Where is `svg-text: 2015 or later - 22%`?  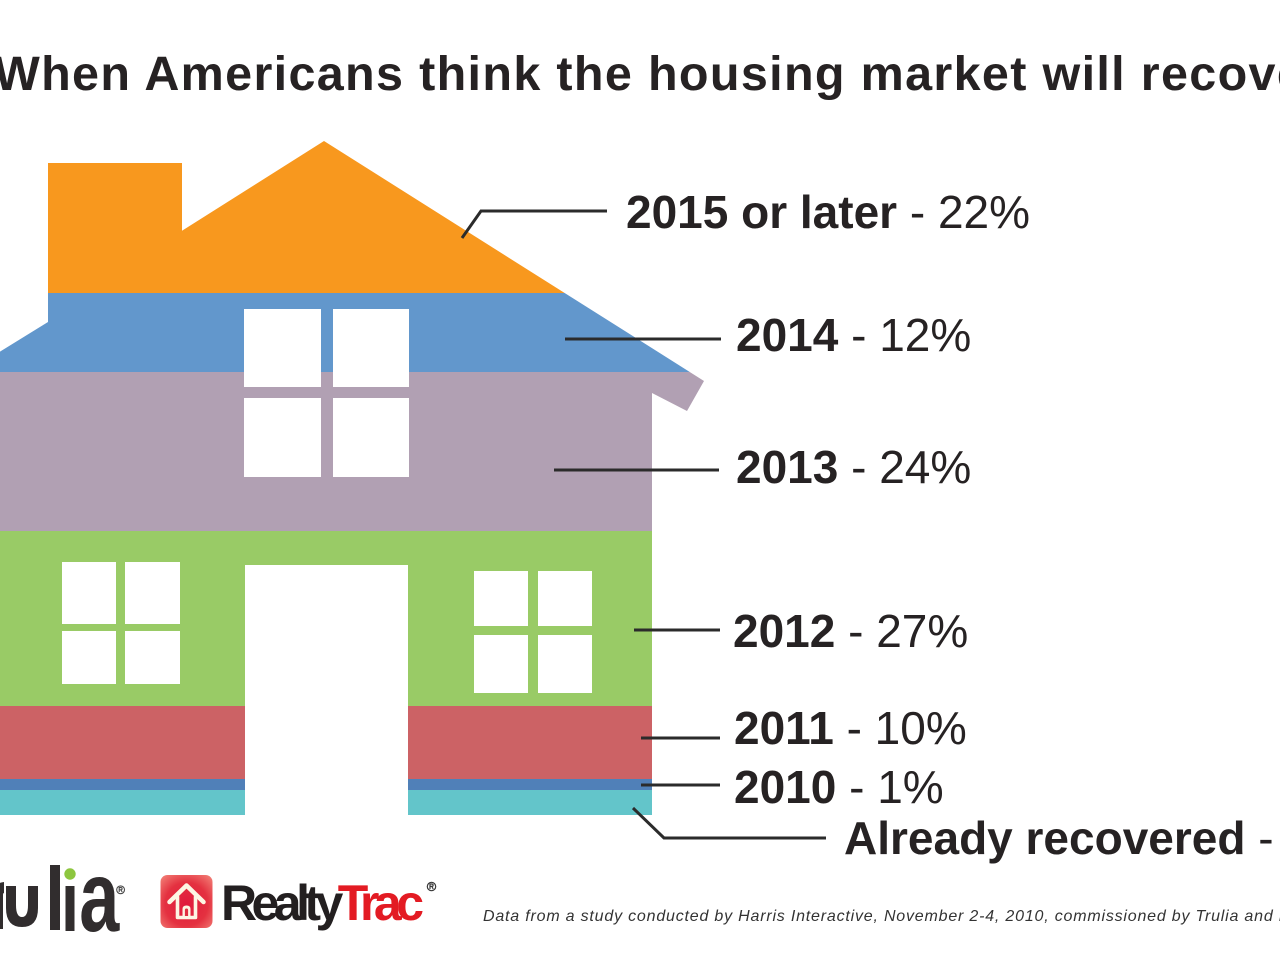
svg-text: 2015 or later - 22% is located at coordinates (828, 212).